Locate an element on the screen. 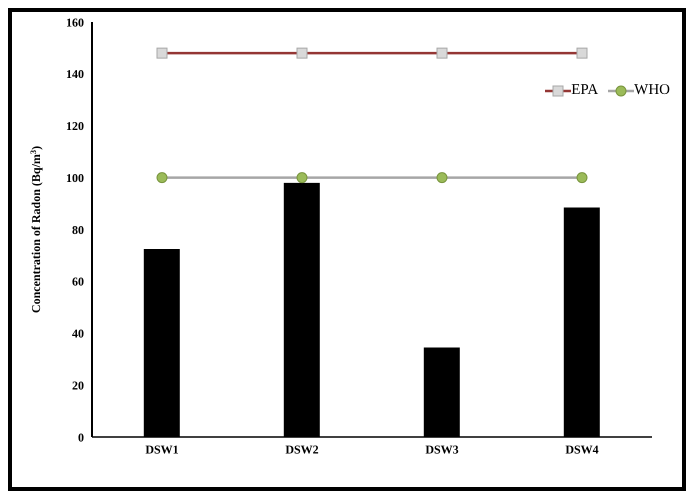 This screenshot has height=497, width=694. y-tick-label: 0 is located at coordinates (81, 437).